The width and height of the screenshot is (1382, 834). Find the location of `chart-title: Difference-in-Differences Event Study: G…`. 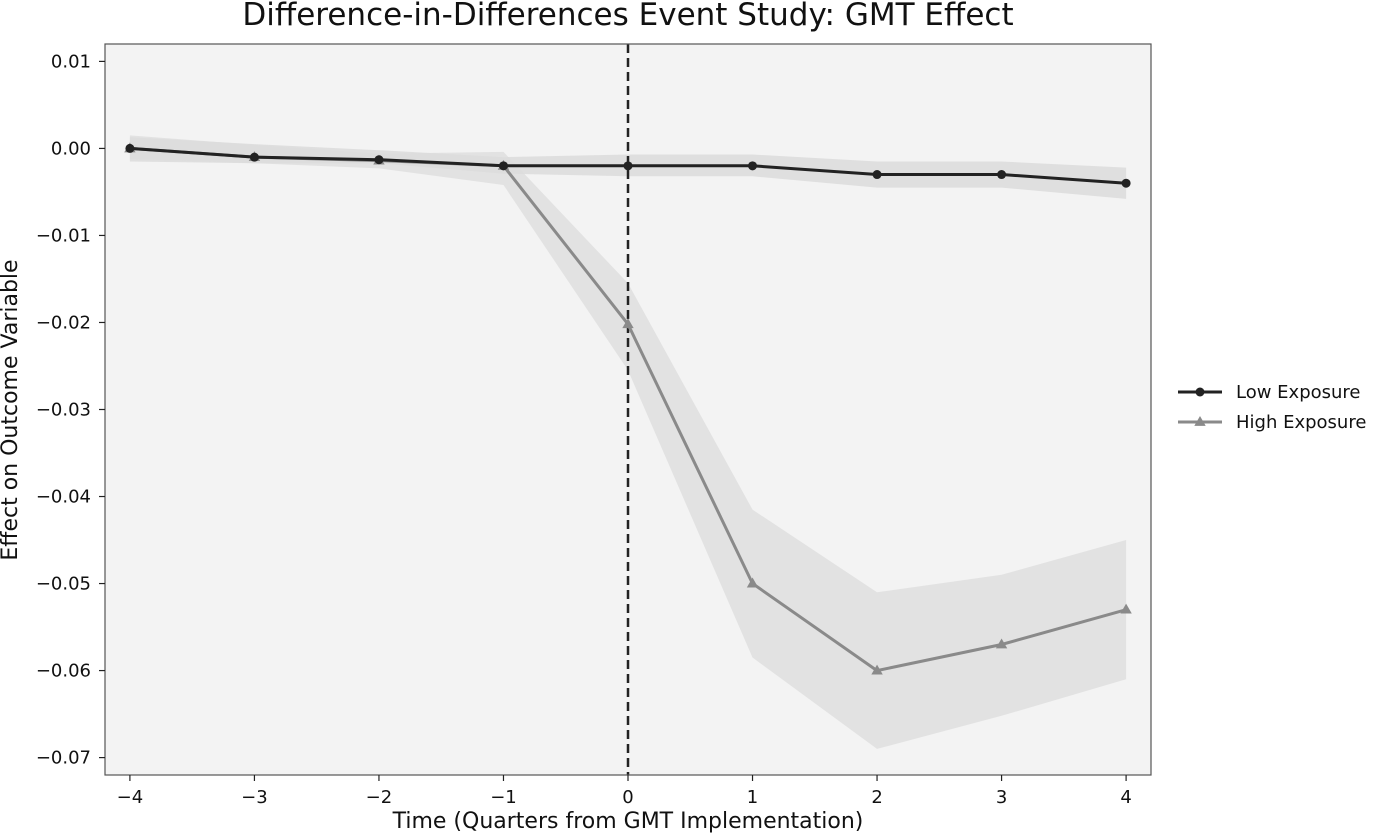

chart-title: Difference-in-Differences Event Study: G… is located at coordinates (627, 16).